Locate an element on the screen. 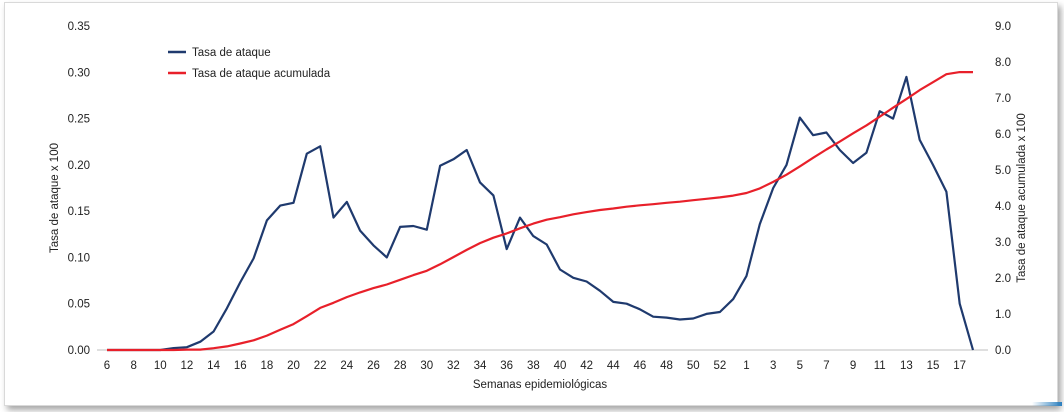 The image size is (1064, 412). y-left-tick-label: 0.20 is located at coordinates (79, 166).